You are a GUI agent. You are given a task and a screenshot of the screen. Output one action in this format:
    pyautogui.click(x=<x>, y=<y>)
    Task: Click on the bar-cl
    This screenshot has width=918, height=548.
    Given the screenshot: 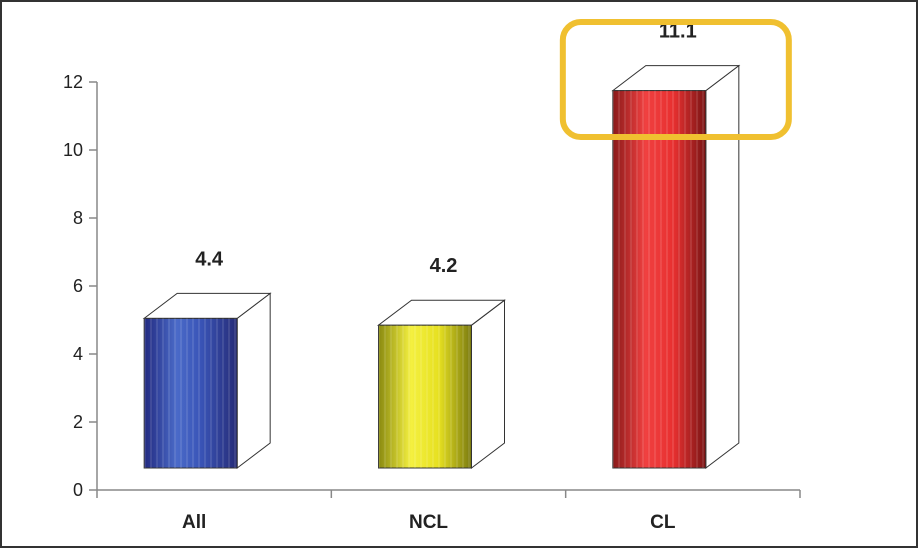 What is the action you would take?
    pyautogui.click(x=676, y=267)
    